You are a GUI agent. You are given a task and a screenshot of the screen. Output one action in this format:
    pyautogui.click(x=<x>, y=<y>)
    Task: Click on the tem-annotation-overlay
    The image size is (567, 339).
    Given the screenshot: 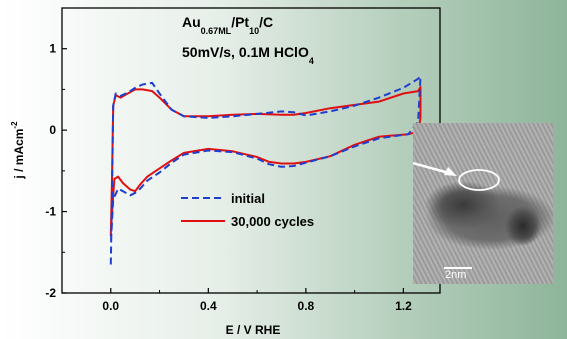 What is the action you would take?
    pyautogui.click(x=456, y=176)
    